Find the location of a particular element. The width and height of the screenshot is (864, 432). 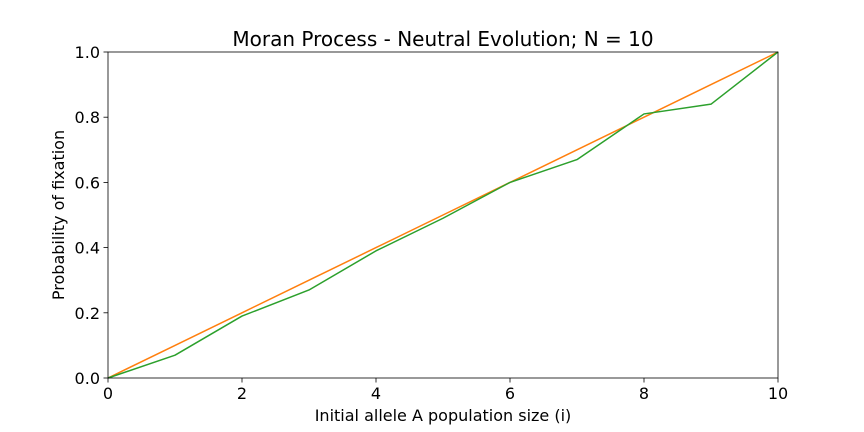

y-tick-label: 0.8 is located at coordinates (87, 117).